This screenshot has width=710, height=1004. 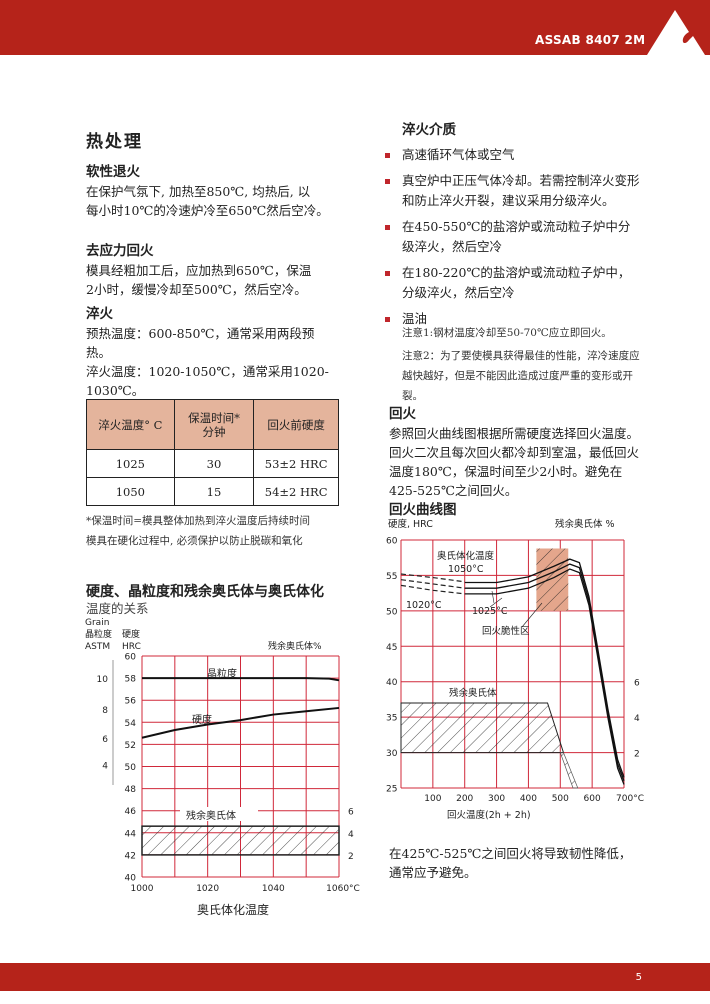 What do you see at coordinates (473, 693) in the screenshot?
I see `retained-austenite-label: 残余奥氏体` at bounding box center [473, 693].